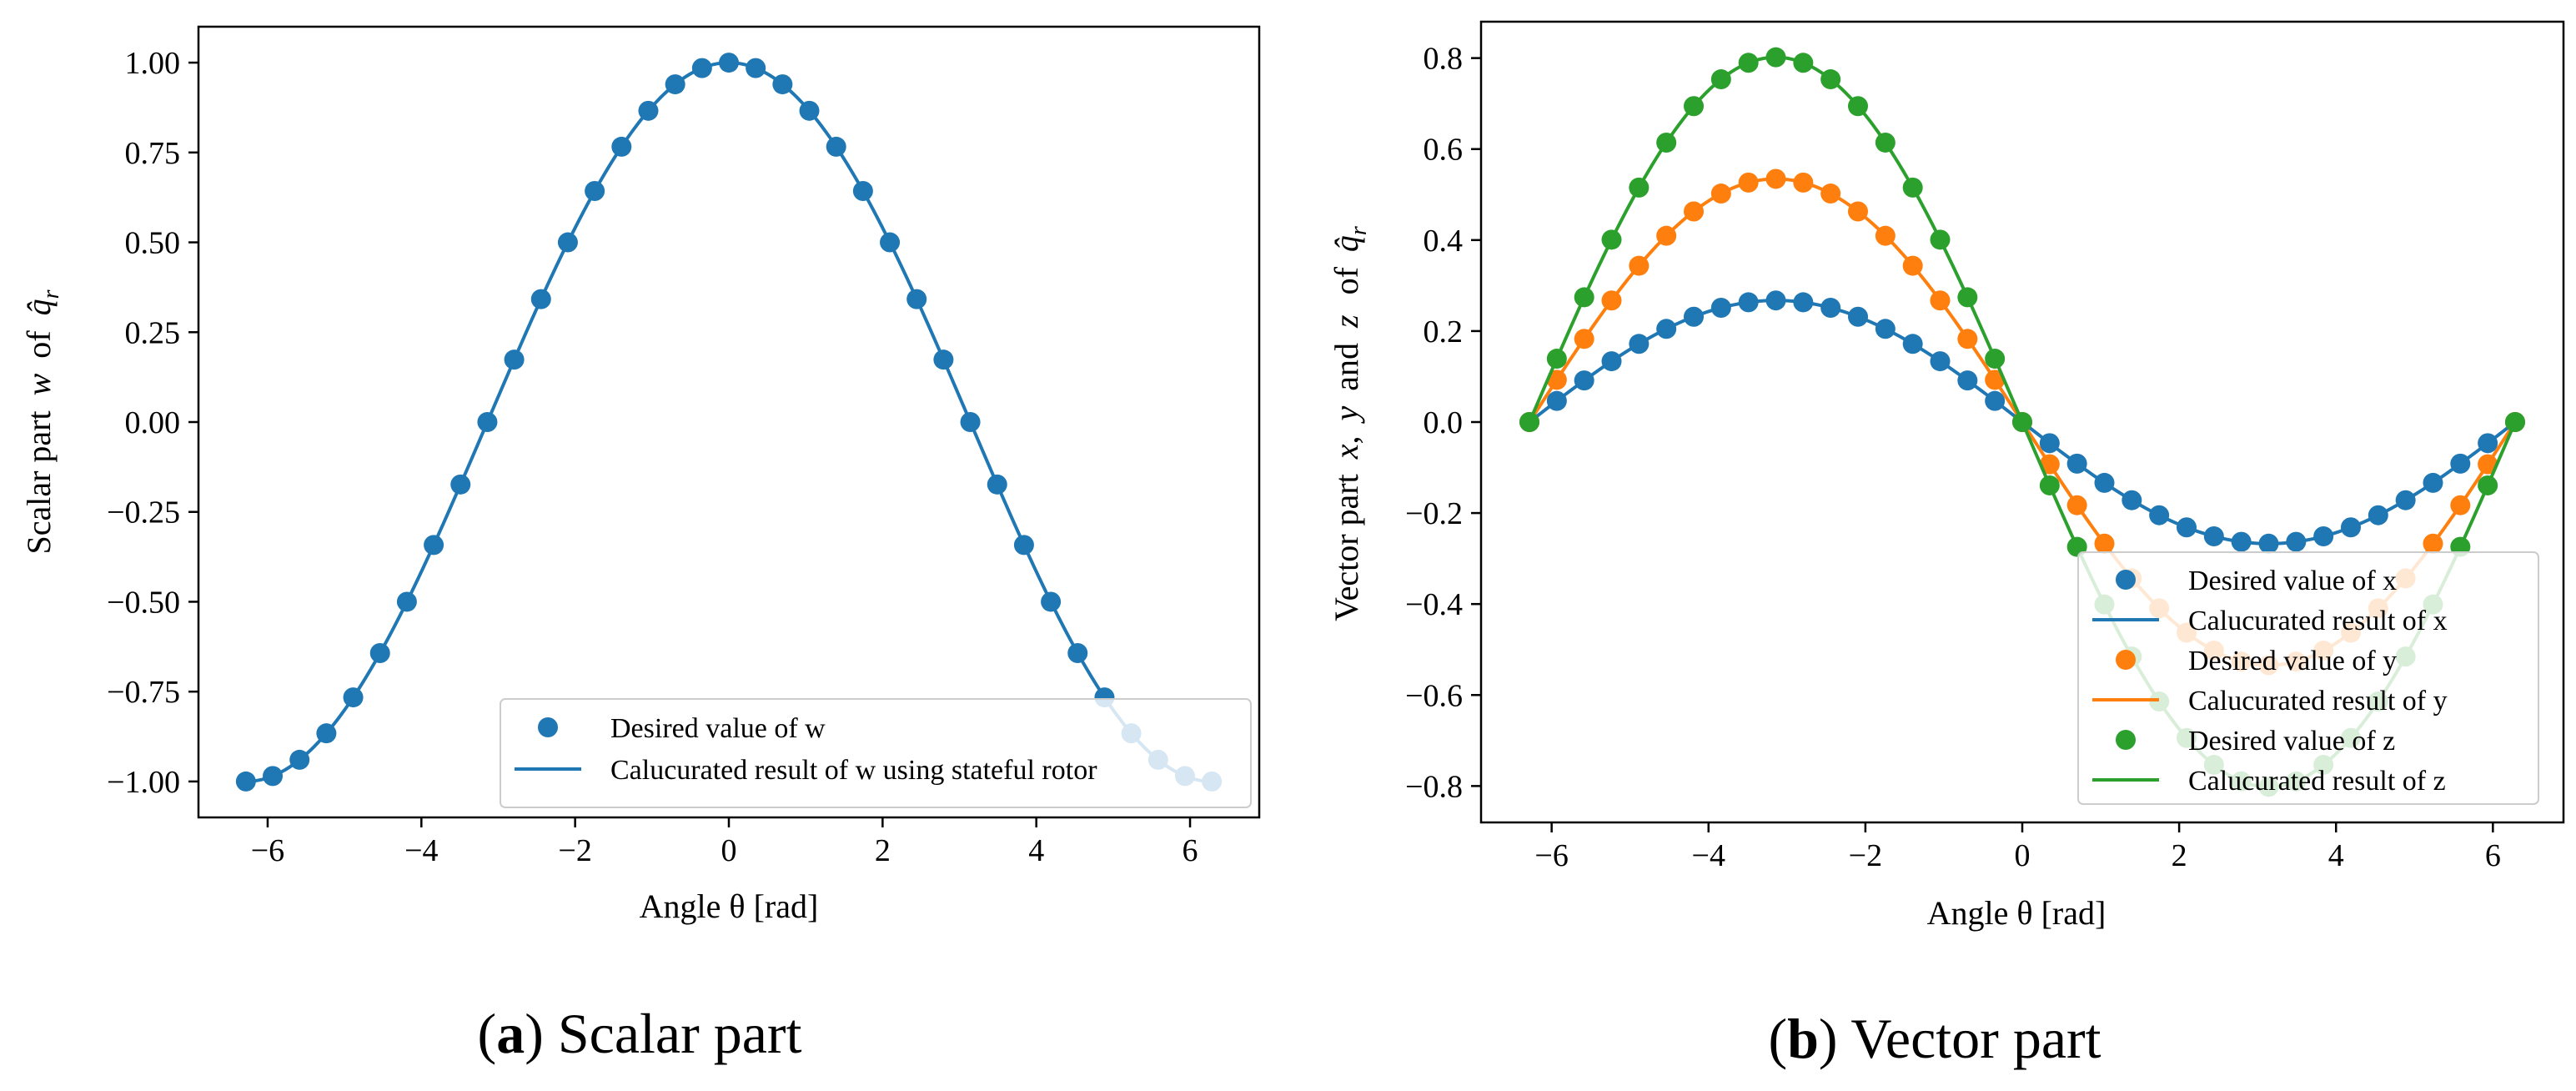  I want to click on panel-b-caption: (b) Vector part, so click(1934, 1038).